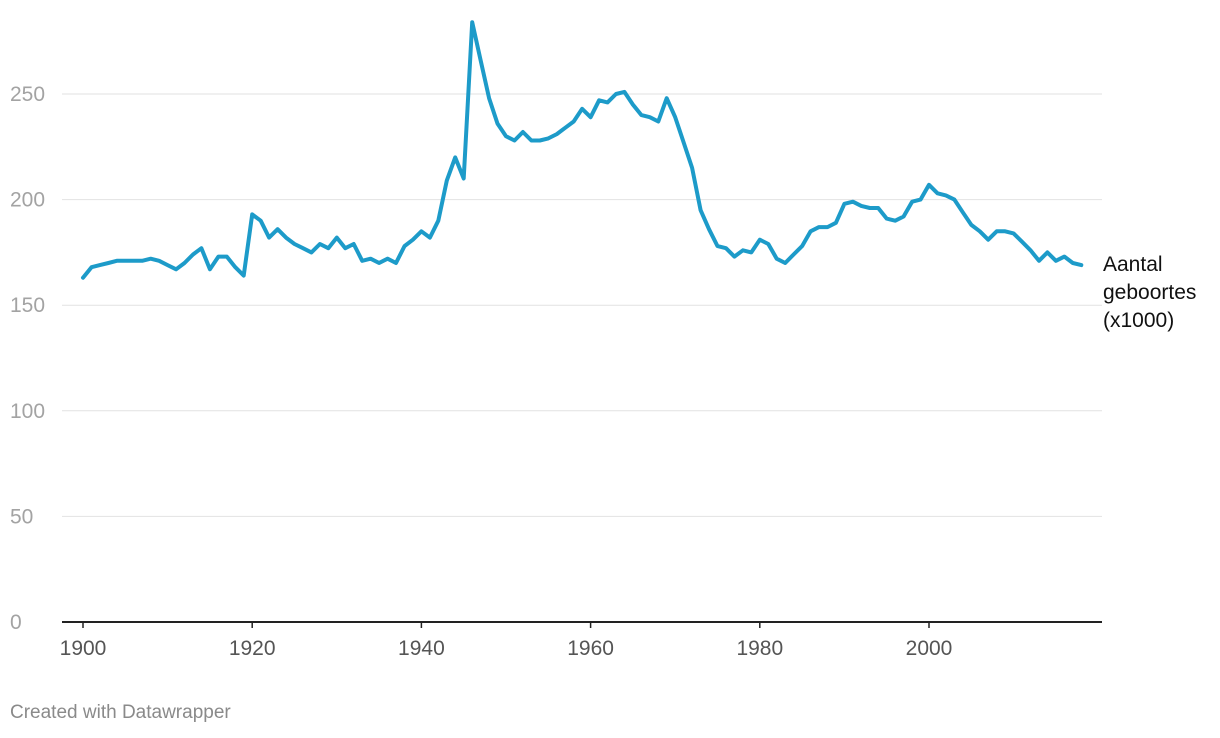  I want to click on series-label-line: (x1000), so click(1138, 320).